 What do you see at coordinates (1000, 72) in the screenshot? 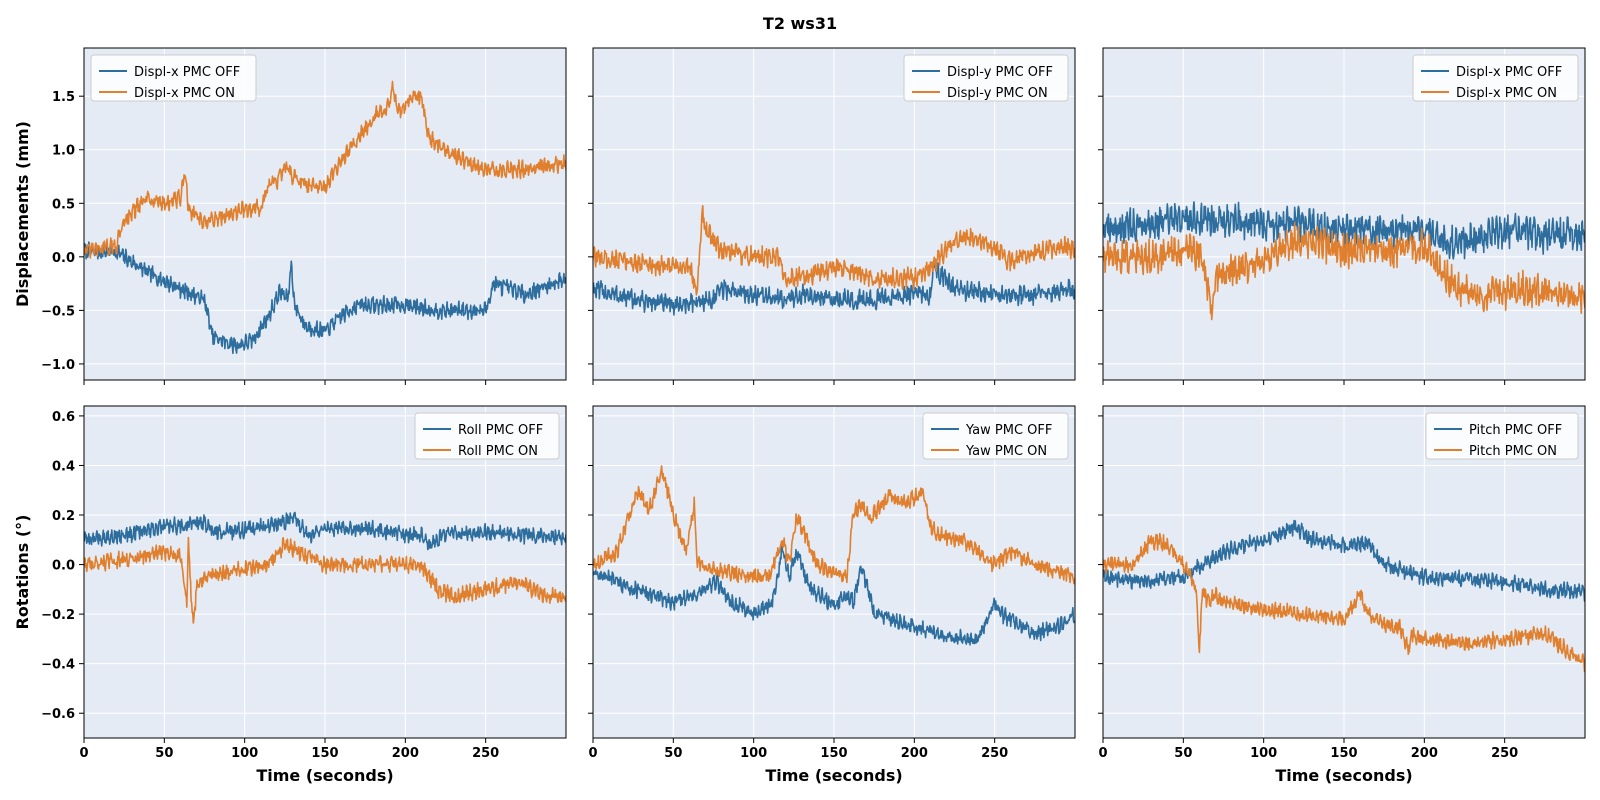
I see `legend-label: Displ-y PMC OFF` at bounding box center [1000, 72].